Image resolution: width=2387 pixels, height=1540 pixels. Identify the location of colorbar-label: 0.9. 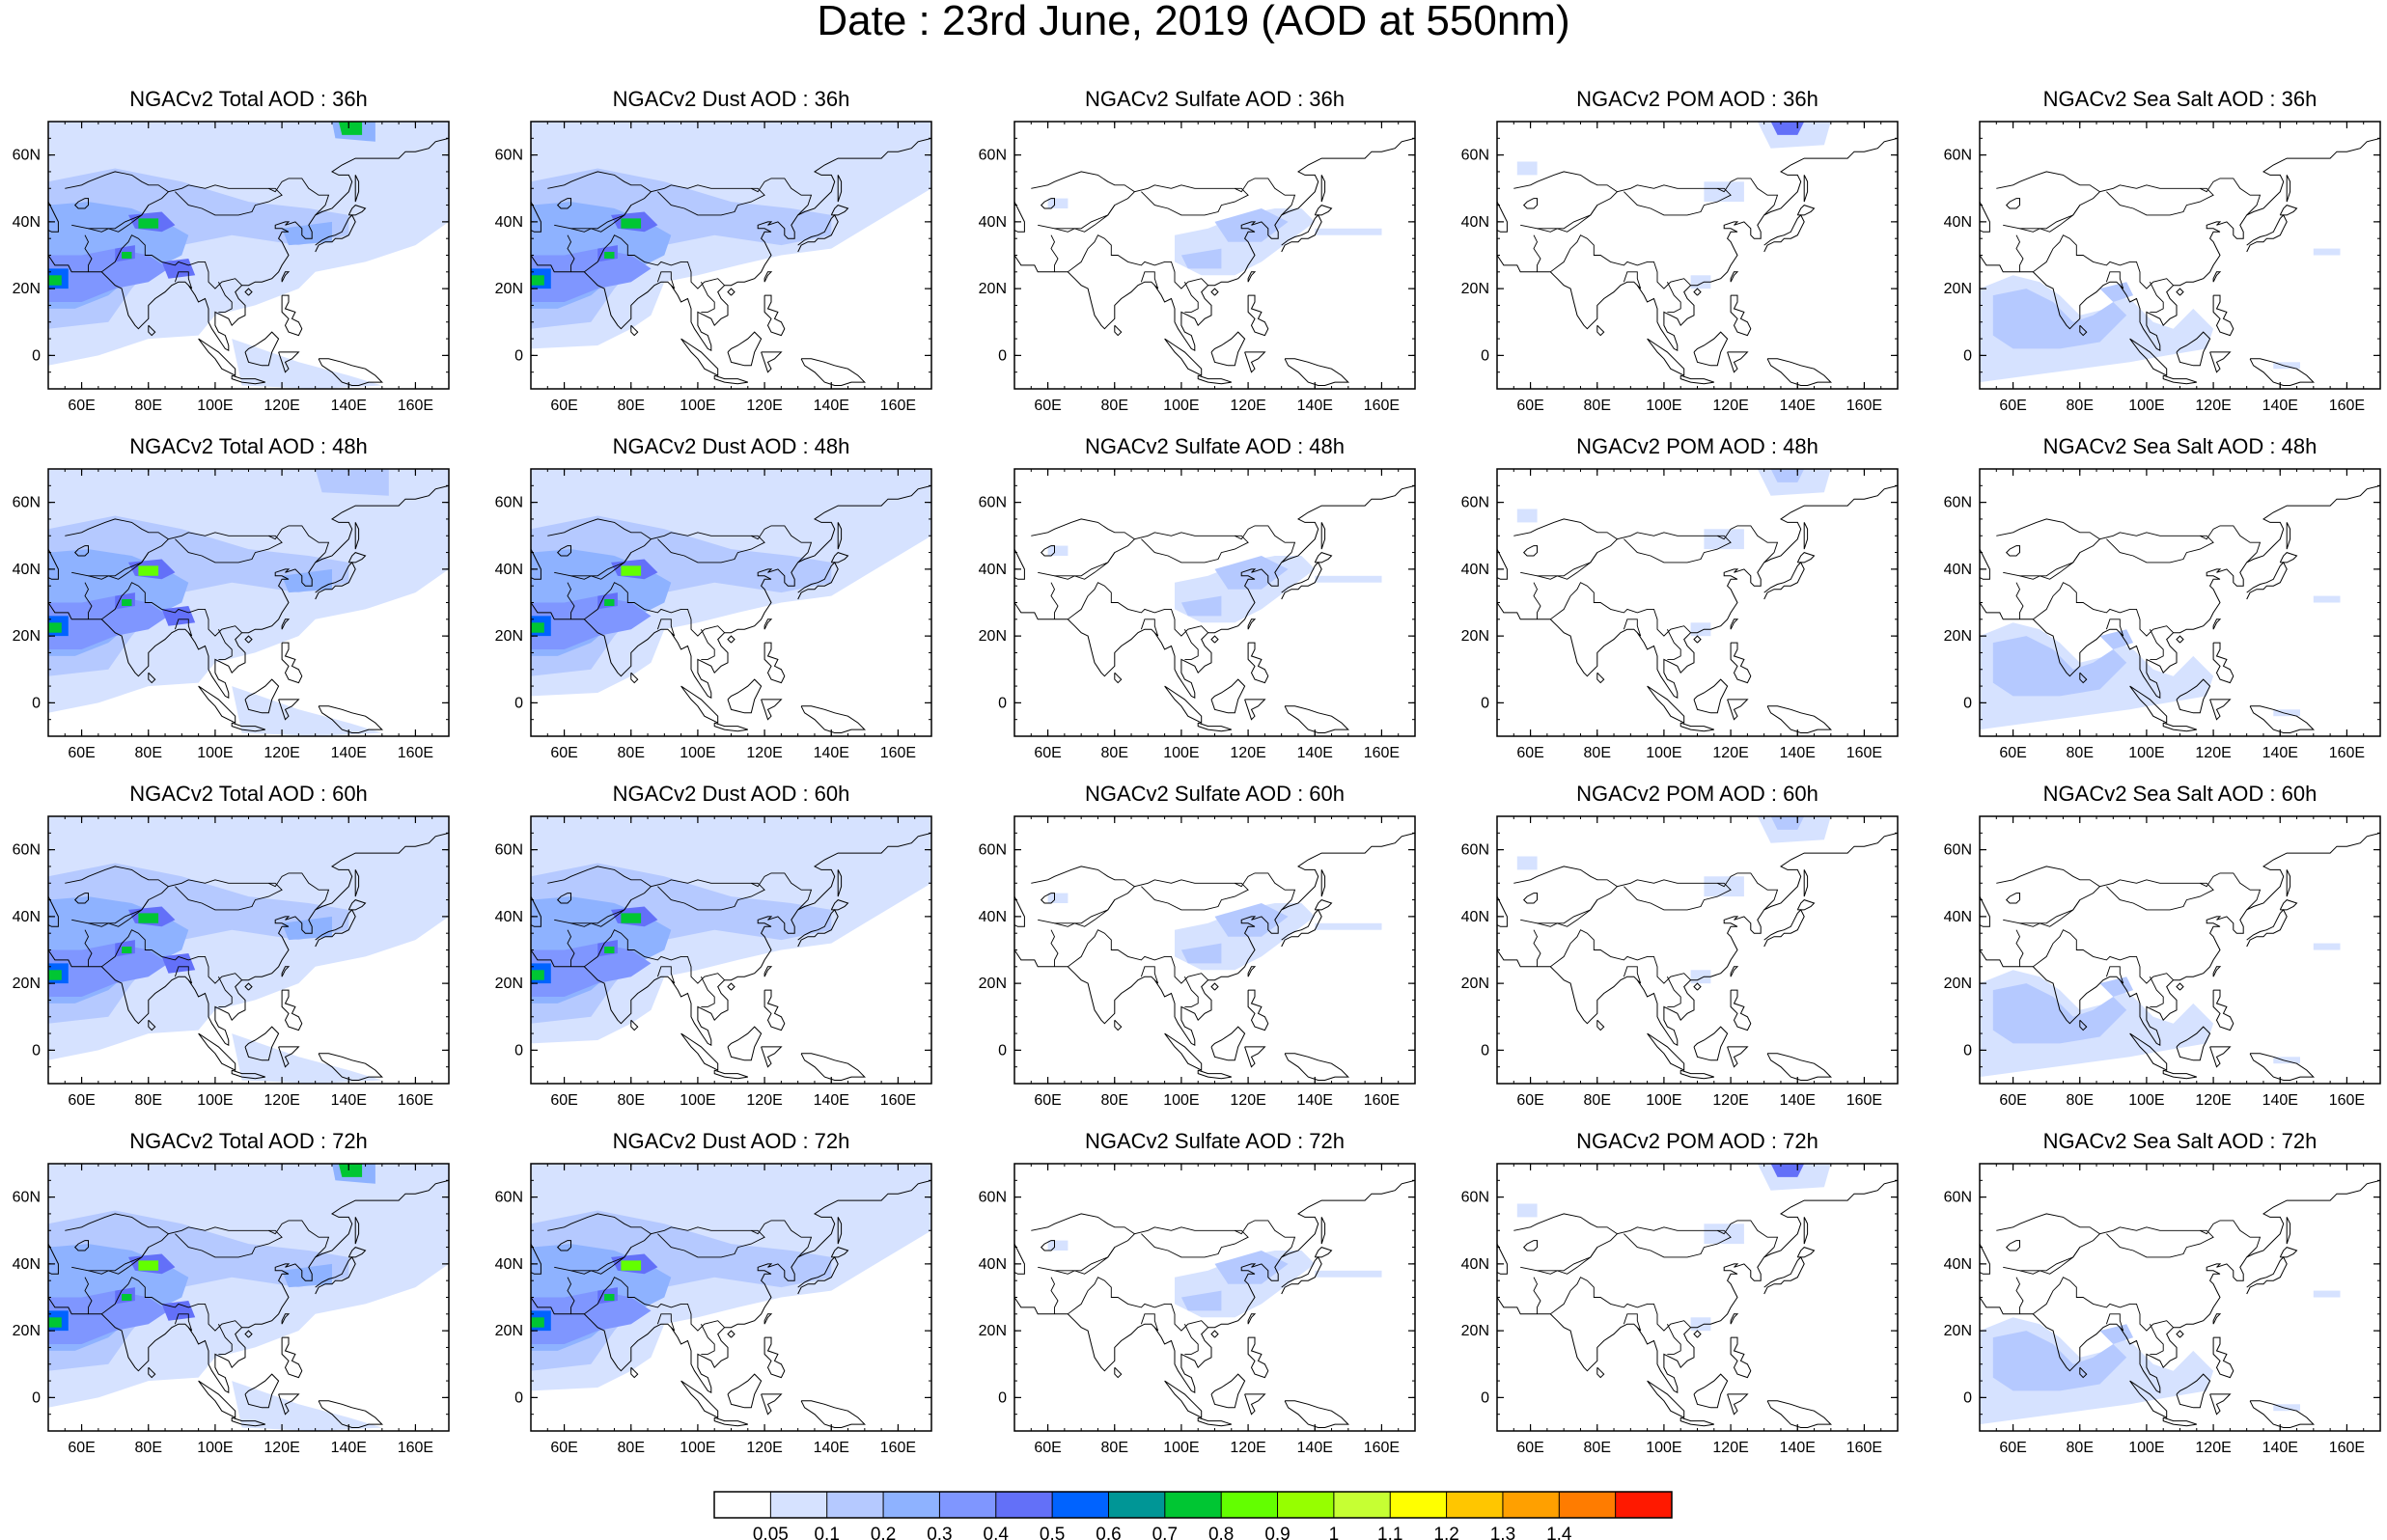
(1277, 1532).